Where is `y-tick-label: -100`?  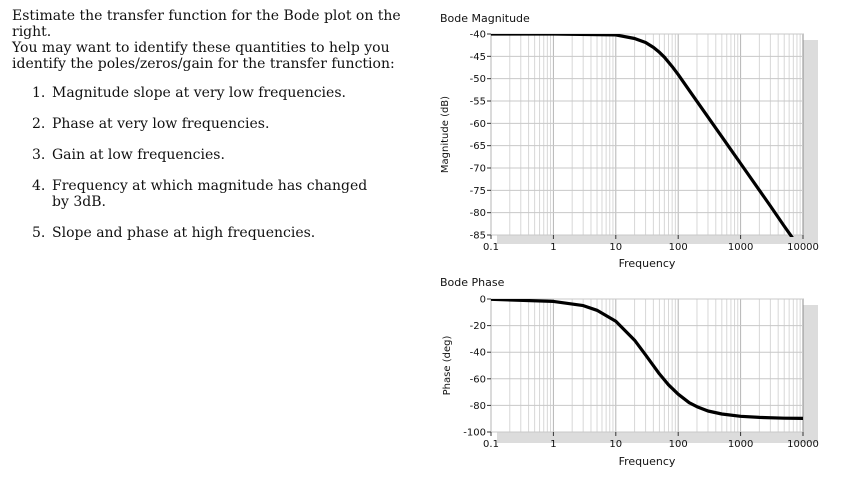 y-tick-label: -100 is located at coordinates (474, 433).